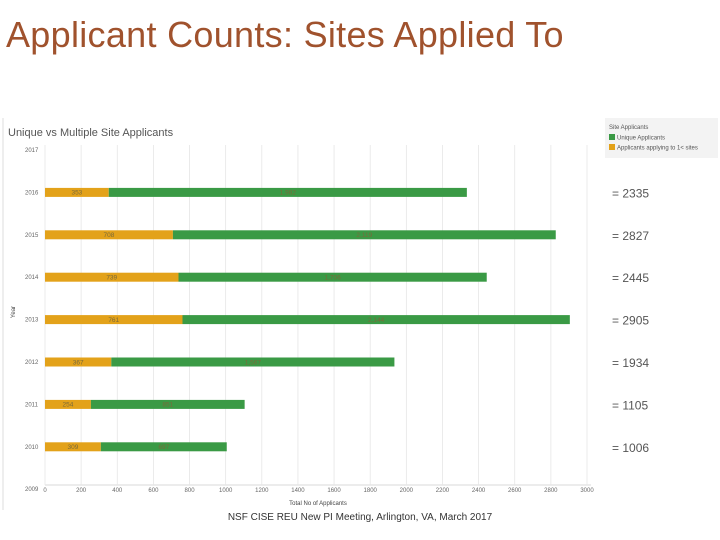 This screenshot has width=720, height=540. I want to click on legend-background, so click(661, 138).